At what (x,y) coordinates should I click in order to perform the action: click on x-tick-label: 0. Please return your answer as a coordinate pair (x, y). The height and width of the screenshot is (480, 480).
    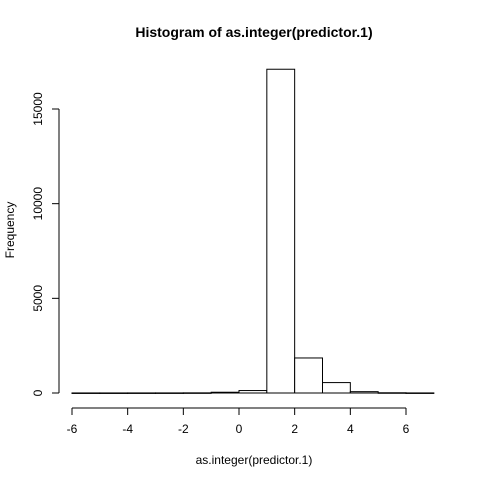
    Looking at the image, I should click on (239, 429).